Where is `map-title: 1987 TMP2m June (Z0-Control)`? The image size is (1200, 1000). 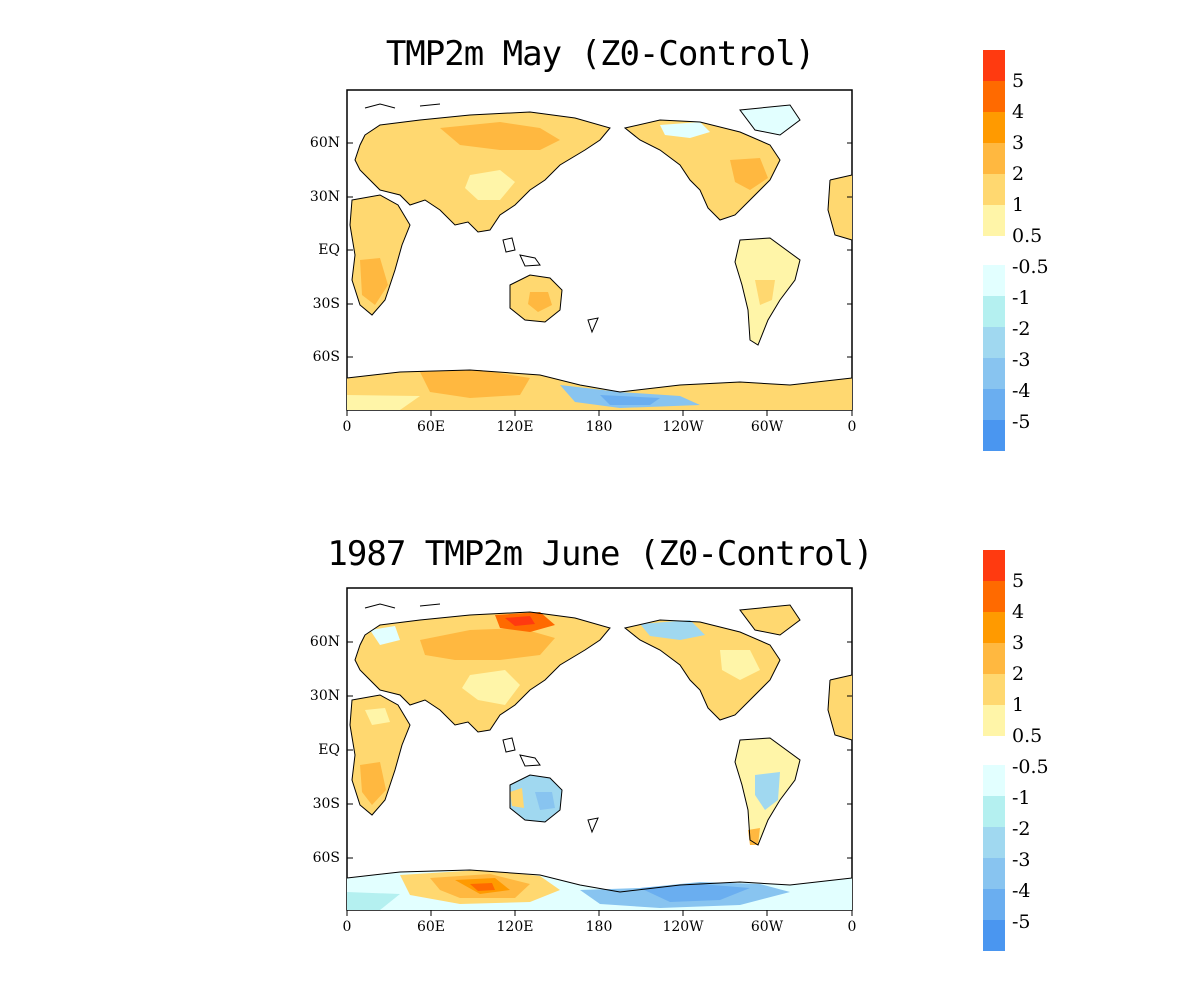
map-title: 1987 TMP2m June (Z0-Control) is located at coordinates (600, 554).